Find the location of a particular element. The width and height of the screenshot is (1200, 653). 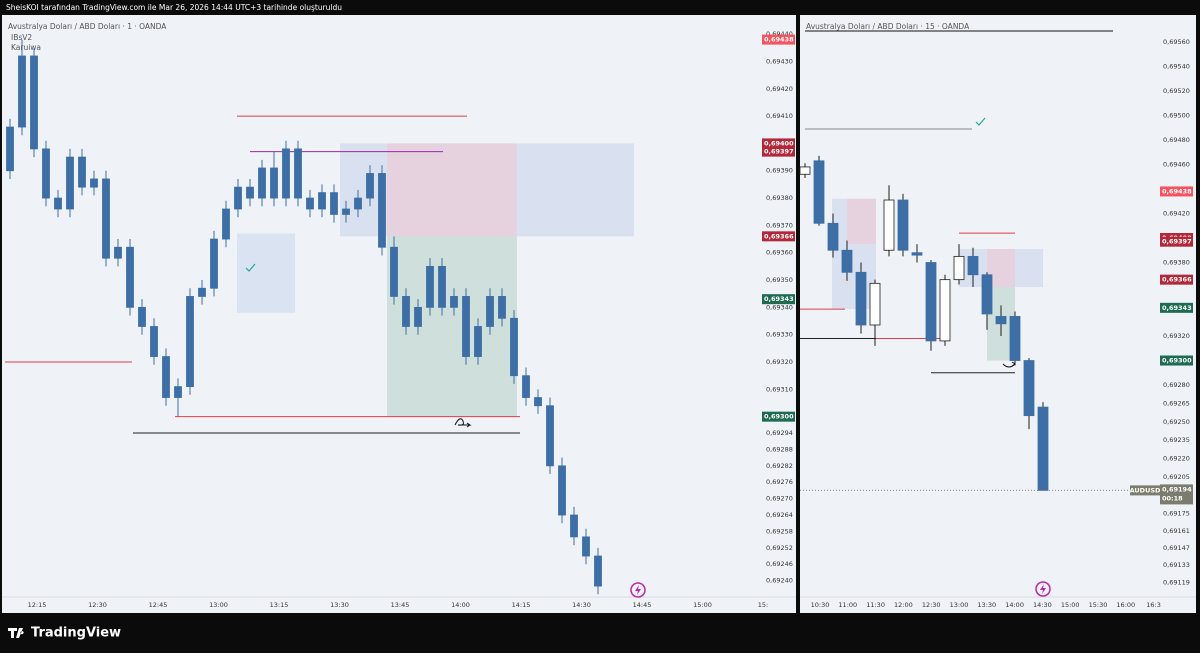

x-tick-label: 14:00 is located at coordinates (460, 605).